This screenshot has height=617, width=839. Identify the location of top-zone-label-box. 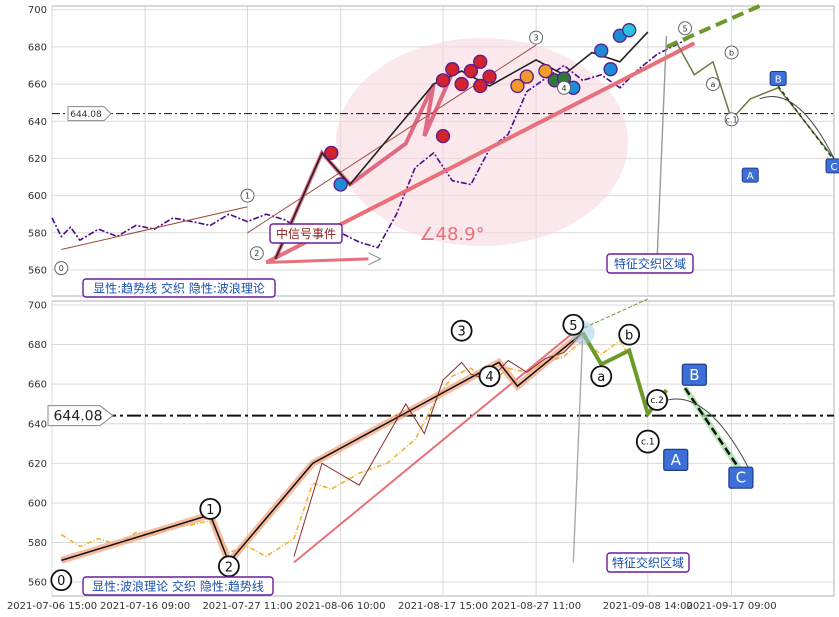
(650, 263).